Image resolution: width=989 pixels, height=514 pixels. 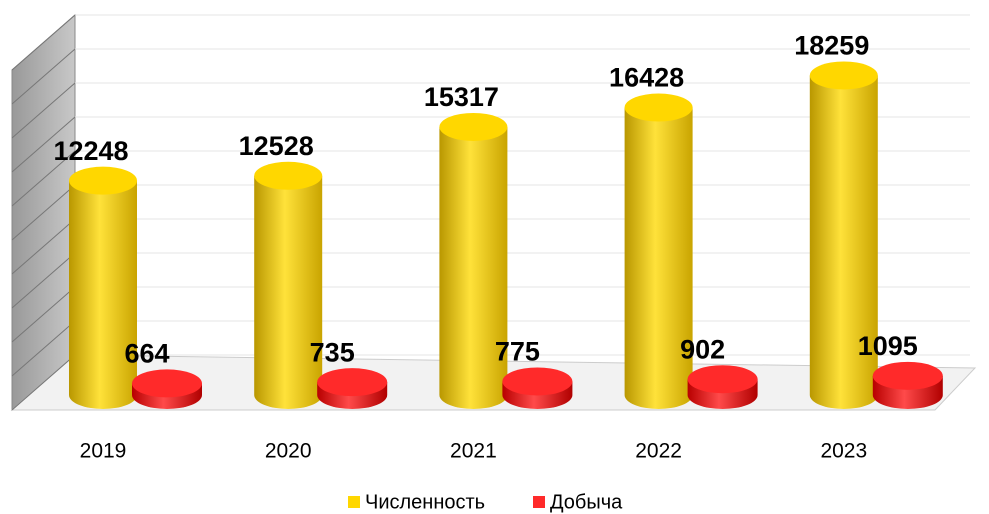 I want to click on value-label: 664, so click(x=146, y=354).